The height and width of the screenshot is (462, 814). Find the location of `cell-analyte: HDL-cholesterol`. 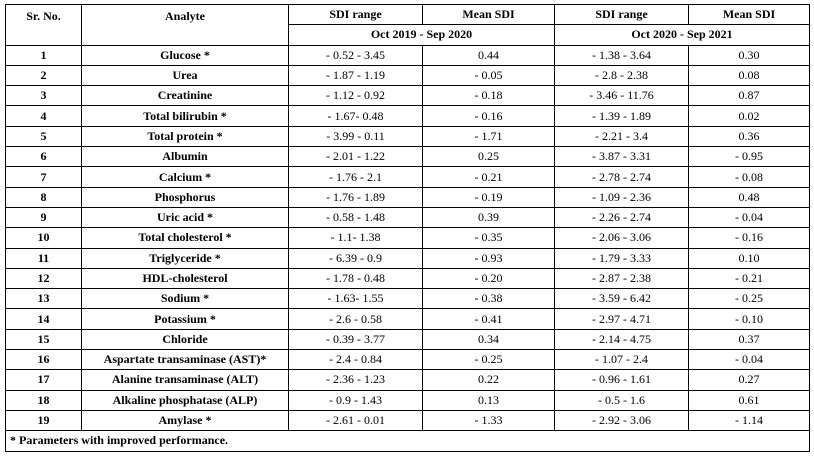

cell-analyte: HDL-cholesterol is located at coordinates (185, 278).